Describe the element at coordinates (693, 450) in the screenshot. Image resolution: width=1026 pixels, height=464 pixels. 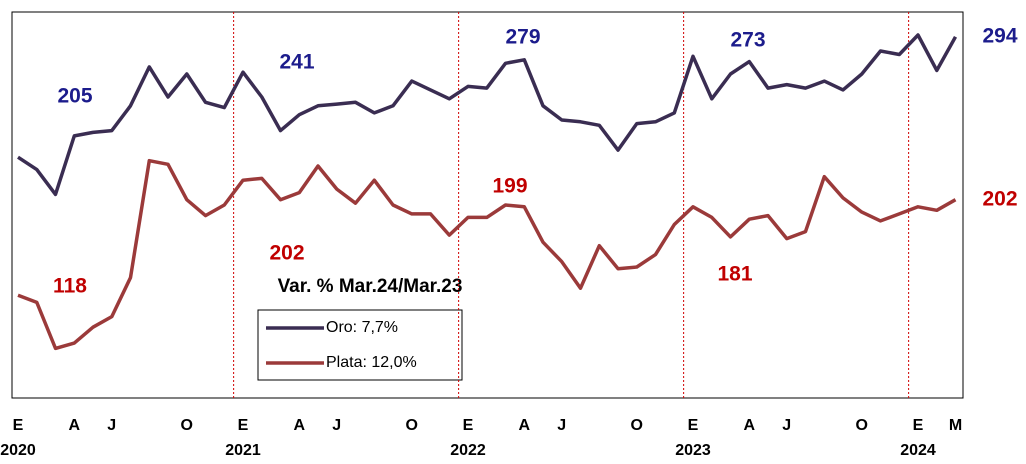
I see `year-label: 2023` at that location.